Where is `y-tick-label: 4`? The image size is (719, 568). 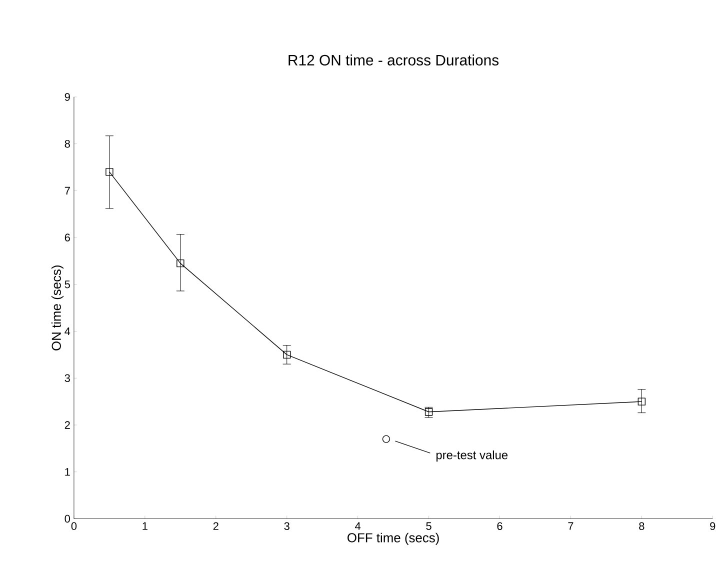
y-tick-label: 4 is located at coordinates (67, 332).